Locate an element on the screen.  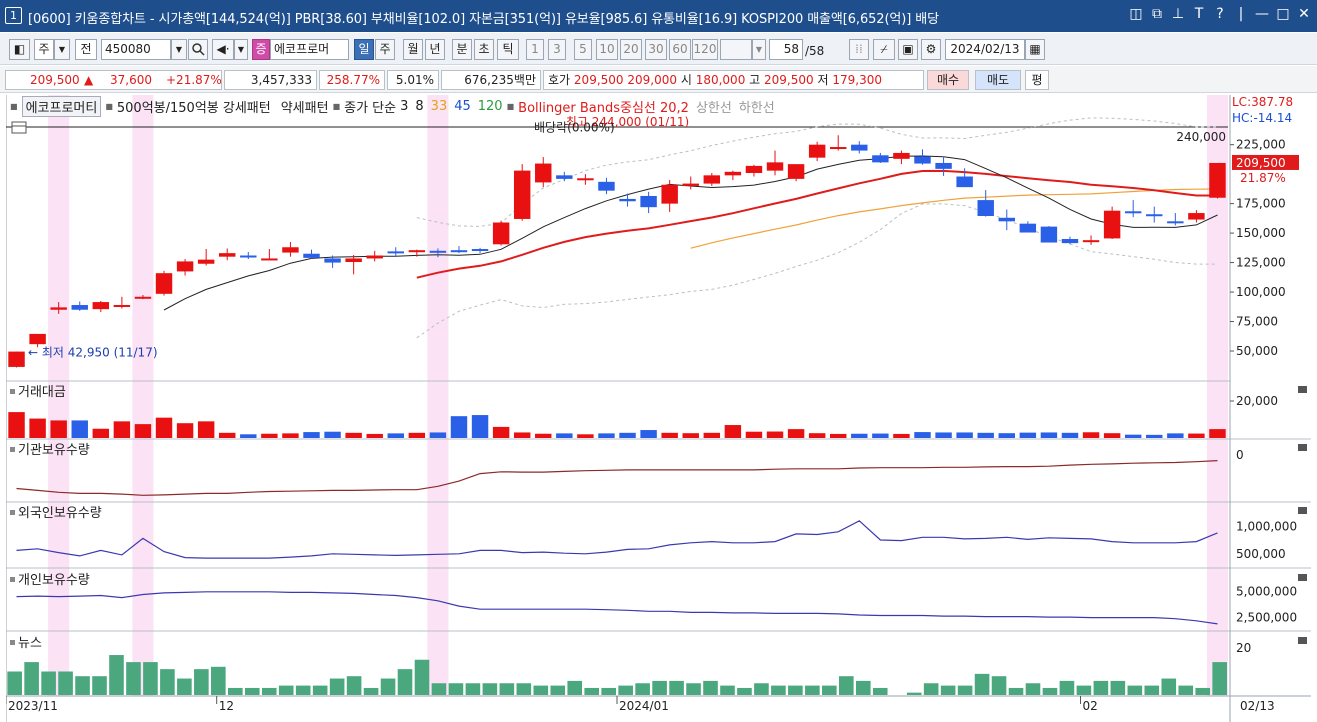
eval-button: 평 is located at coordinates (1037, 80).